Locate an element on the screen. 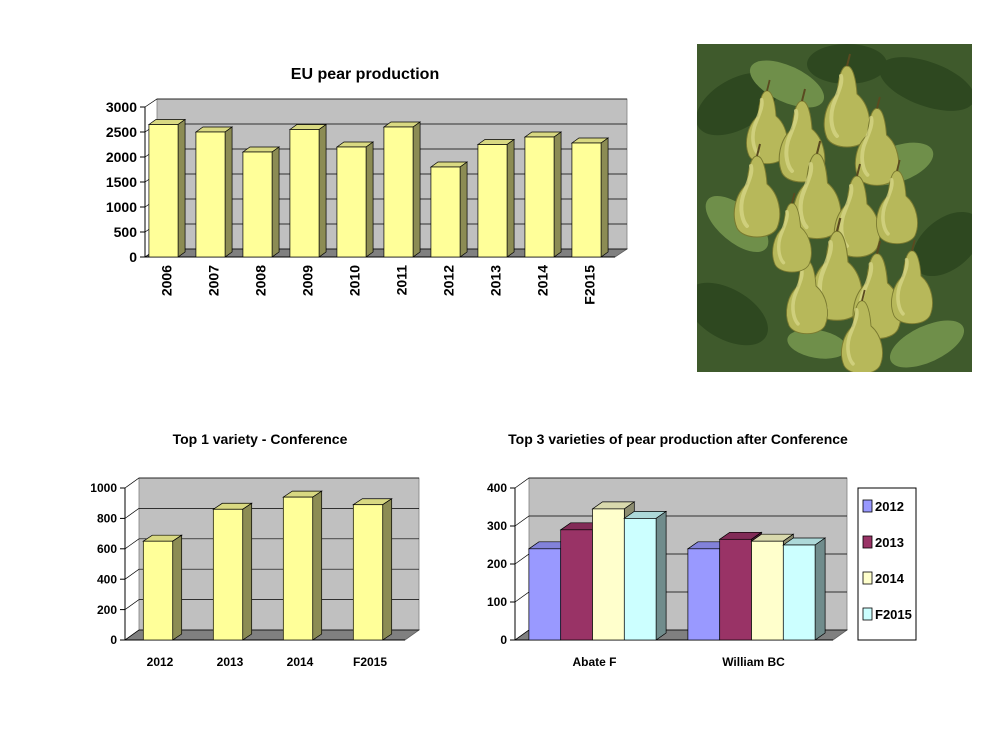 This screenshot has width=1000, height=750. y-tick-label: 500 is located at coordinates (126, 232).